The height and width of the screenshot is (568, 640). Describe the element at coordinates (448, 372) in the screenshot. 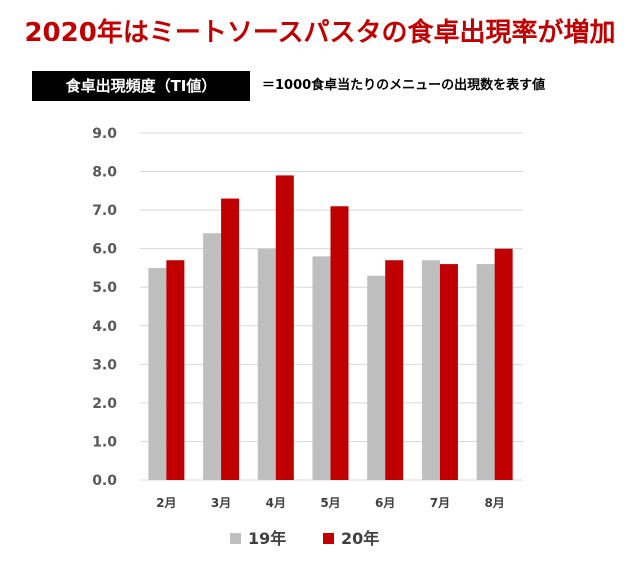

I see `bar-20年-7月` at that location.